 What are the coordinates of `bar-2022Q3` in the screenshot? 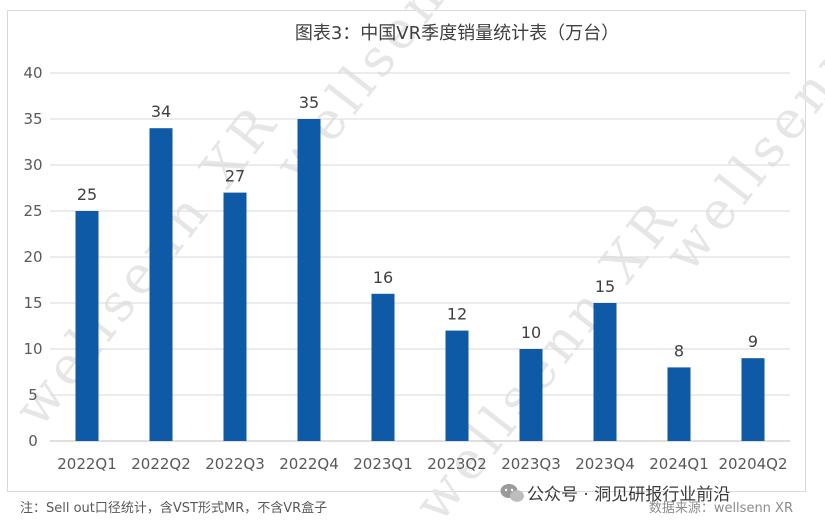 It's located at (235, 316).